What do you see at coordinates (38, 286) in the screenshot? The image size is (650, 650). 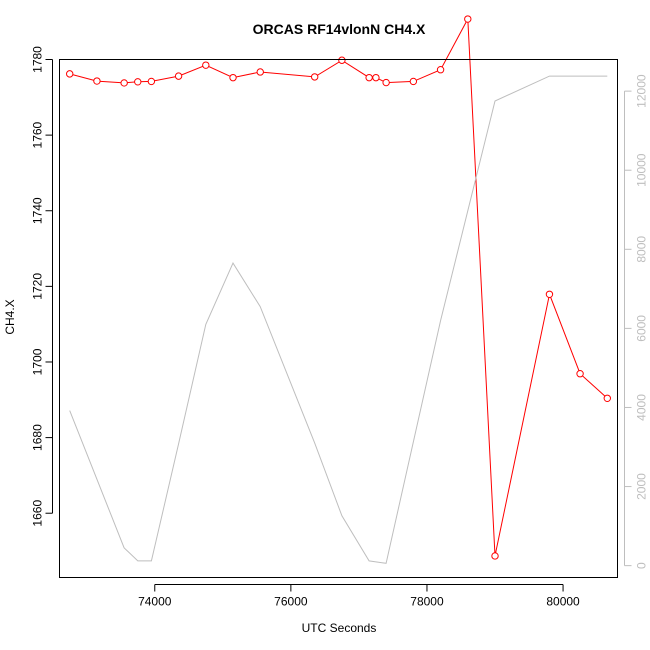 I see `y-tick-label: 1720` at bounding box center [38, 286].